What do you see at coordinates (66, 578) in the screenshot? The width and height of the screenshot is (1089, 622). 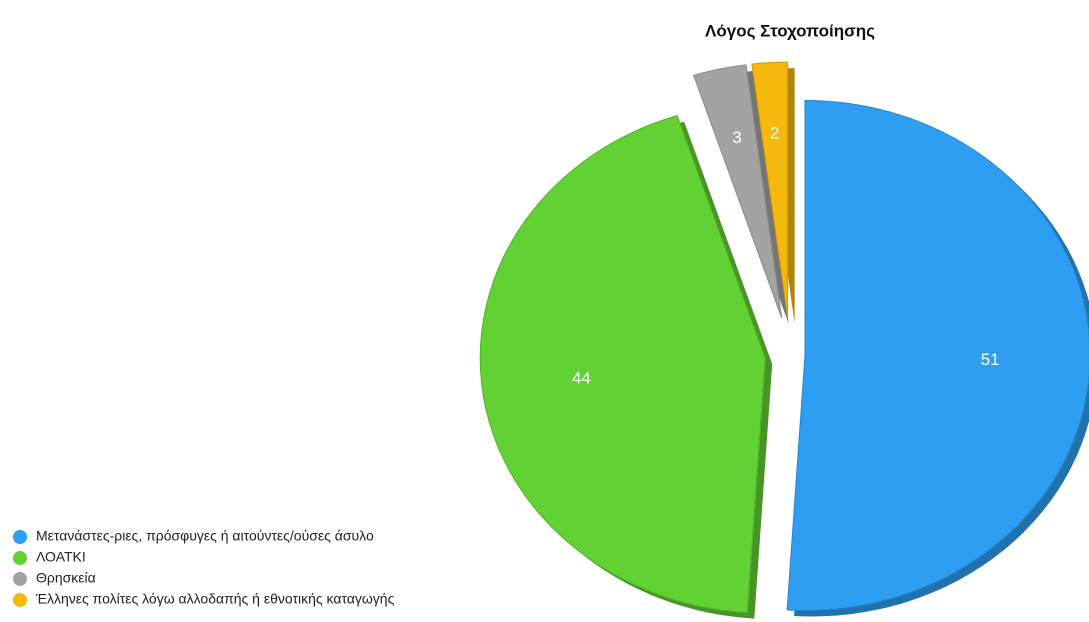 I see `legend-label: Θρησκεία` at bounding box center [66, 578].